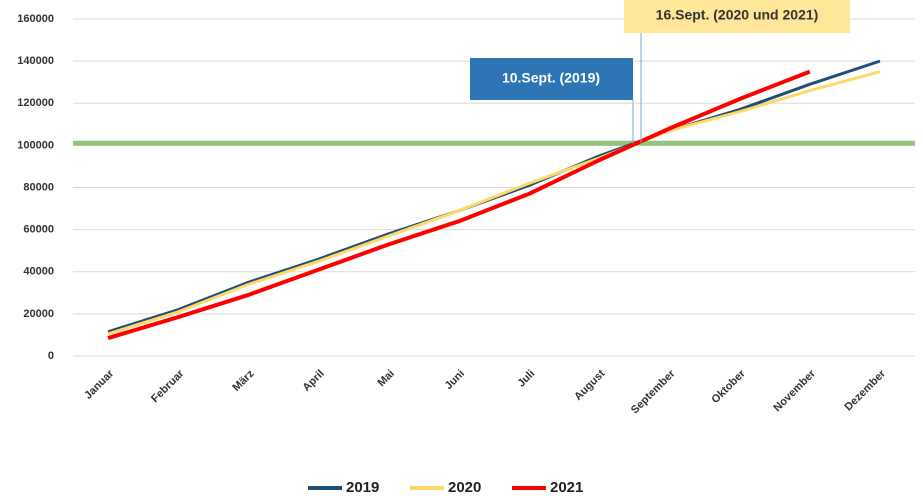 The image size is (923, 496). I want to click on annotation: 10.Sept. (2019), so click(551, 78).